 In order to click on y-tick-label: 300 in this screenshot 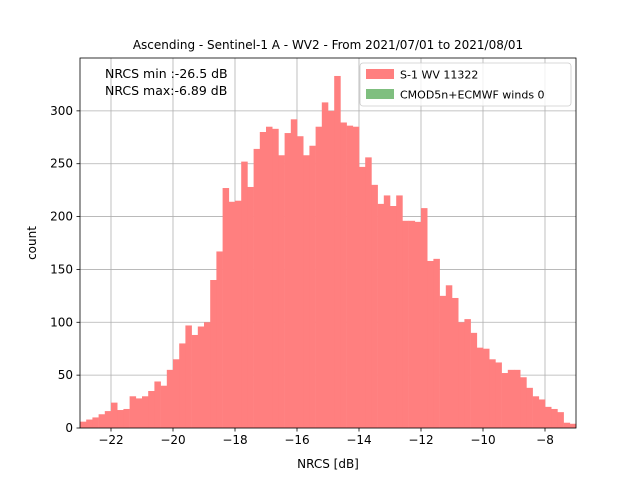, I will do `click(61, 111)`.